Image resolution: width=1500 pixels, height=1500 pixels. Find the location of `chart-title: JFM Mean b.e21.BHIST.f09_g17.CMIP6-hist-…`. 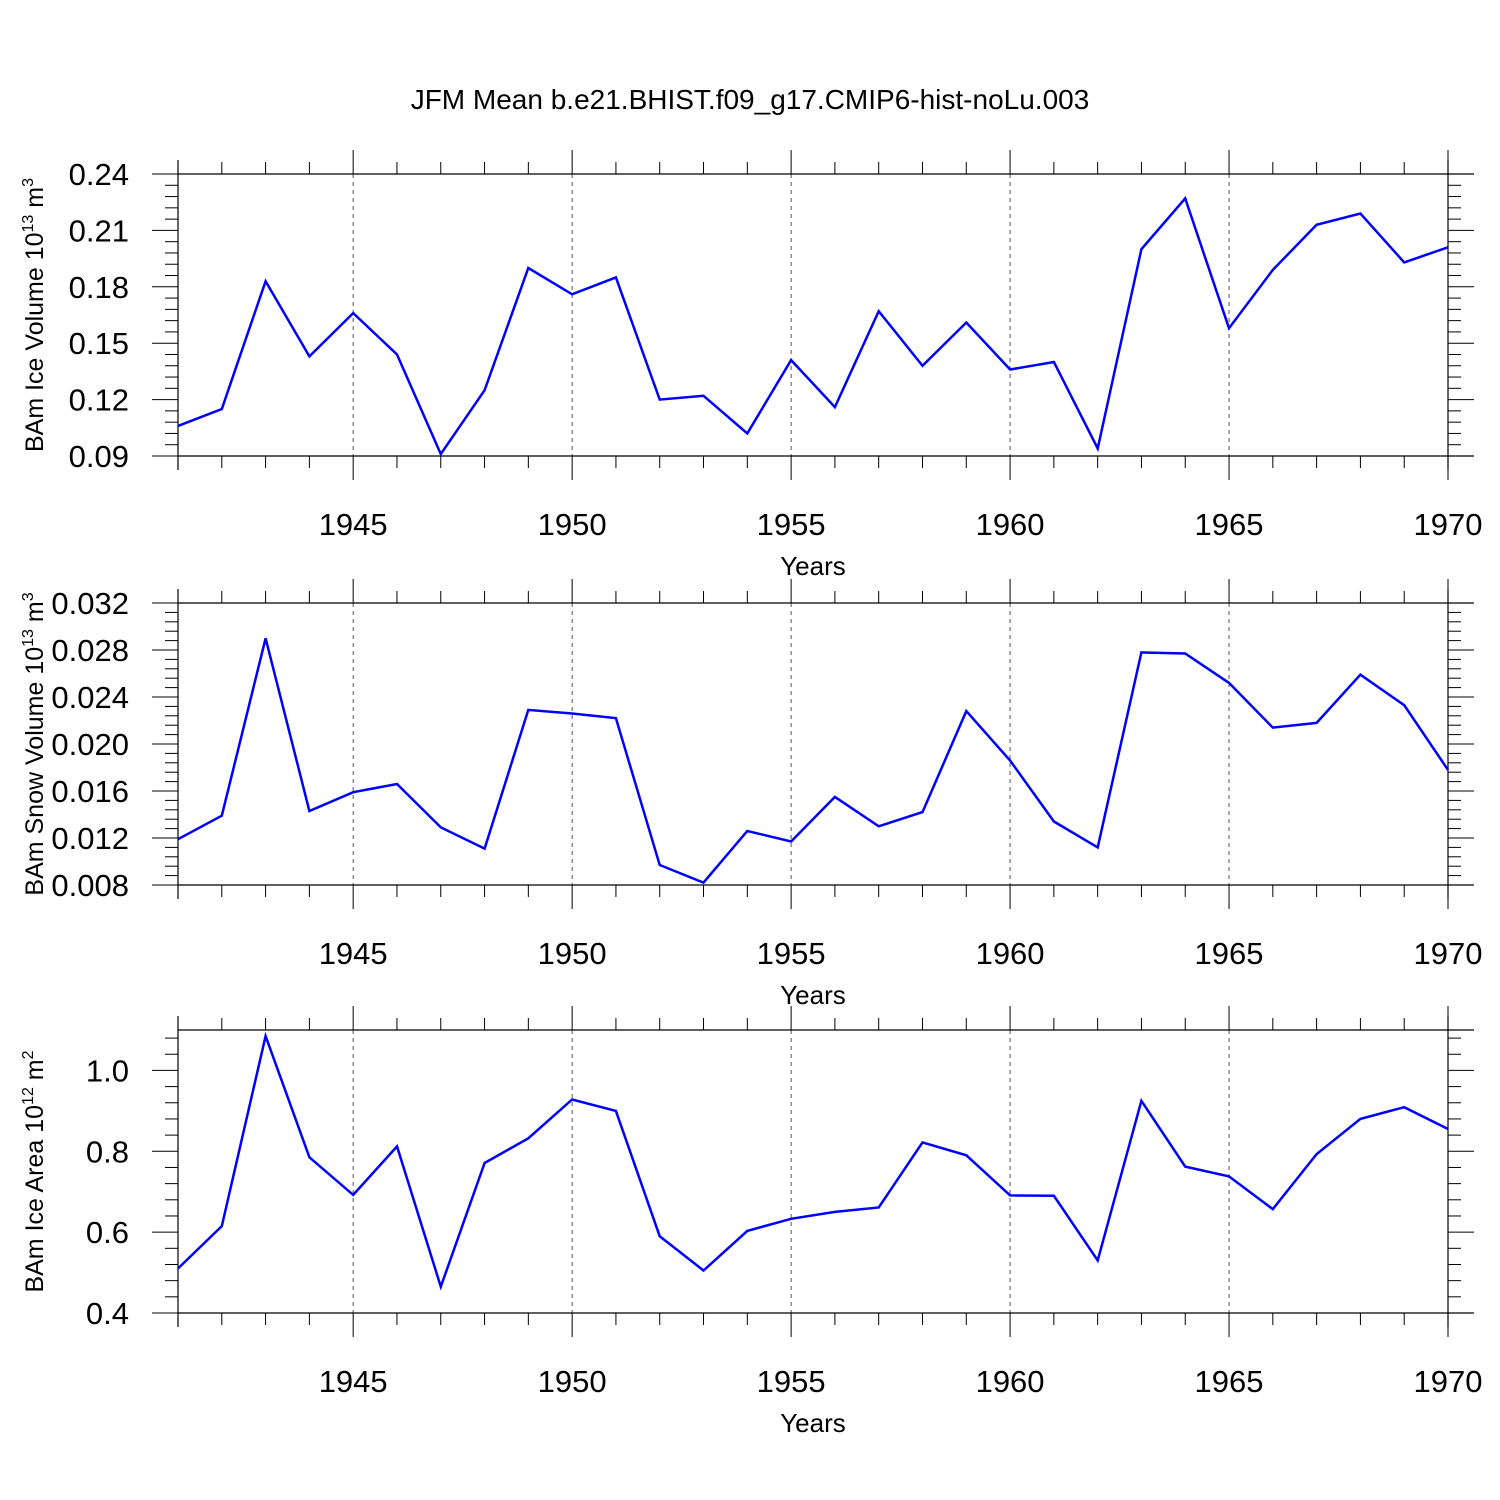

chart-title: JFM Mean b.e21.BHIST.f09_g17.CMIP6-hist-… is located at coordinates (750, 99).